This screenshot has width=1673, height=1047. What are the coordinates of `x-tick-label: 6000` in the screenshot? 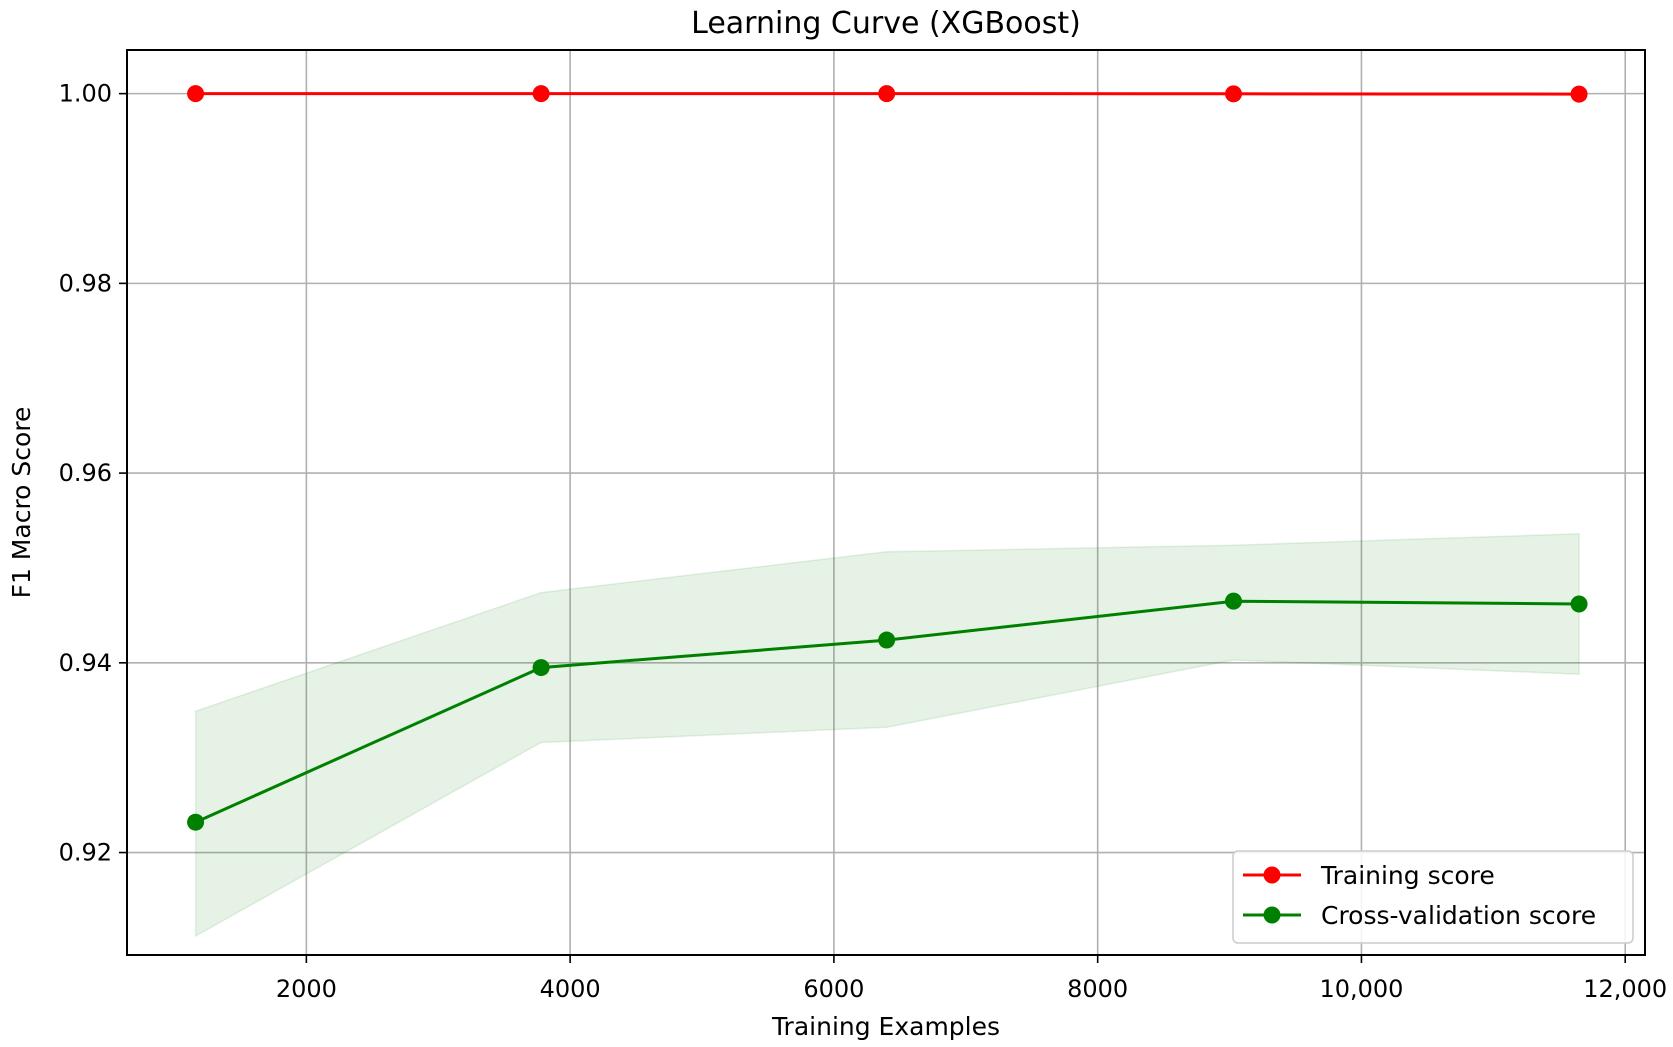 It's located at (833, 989).